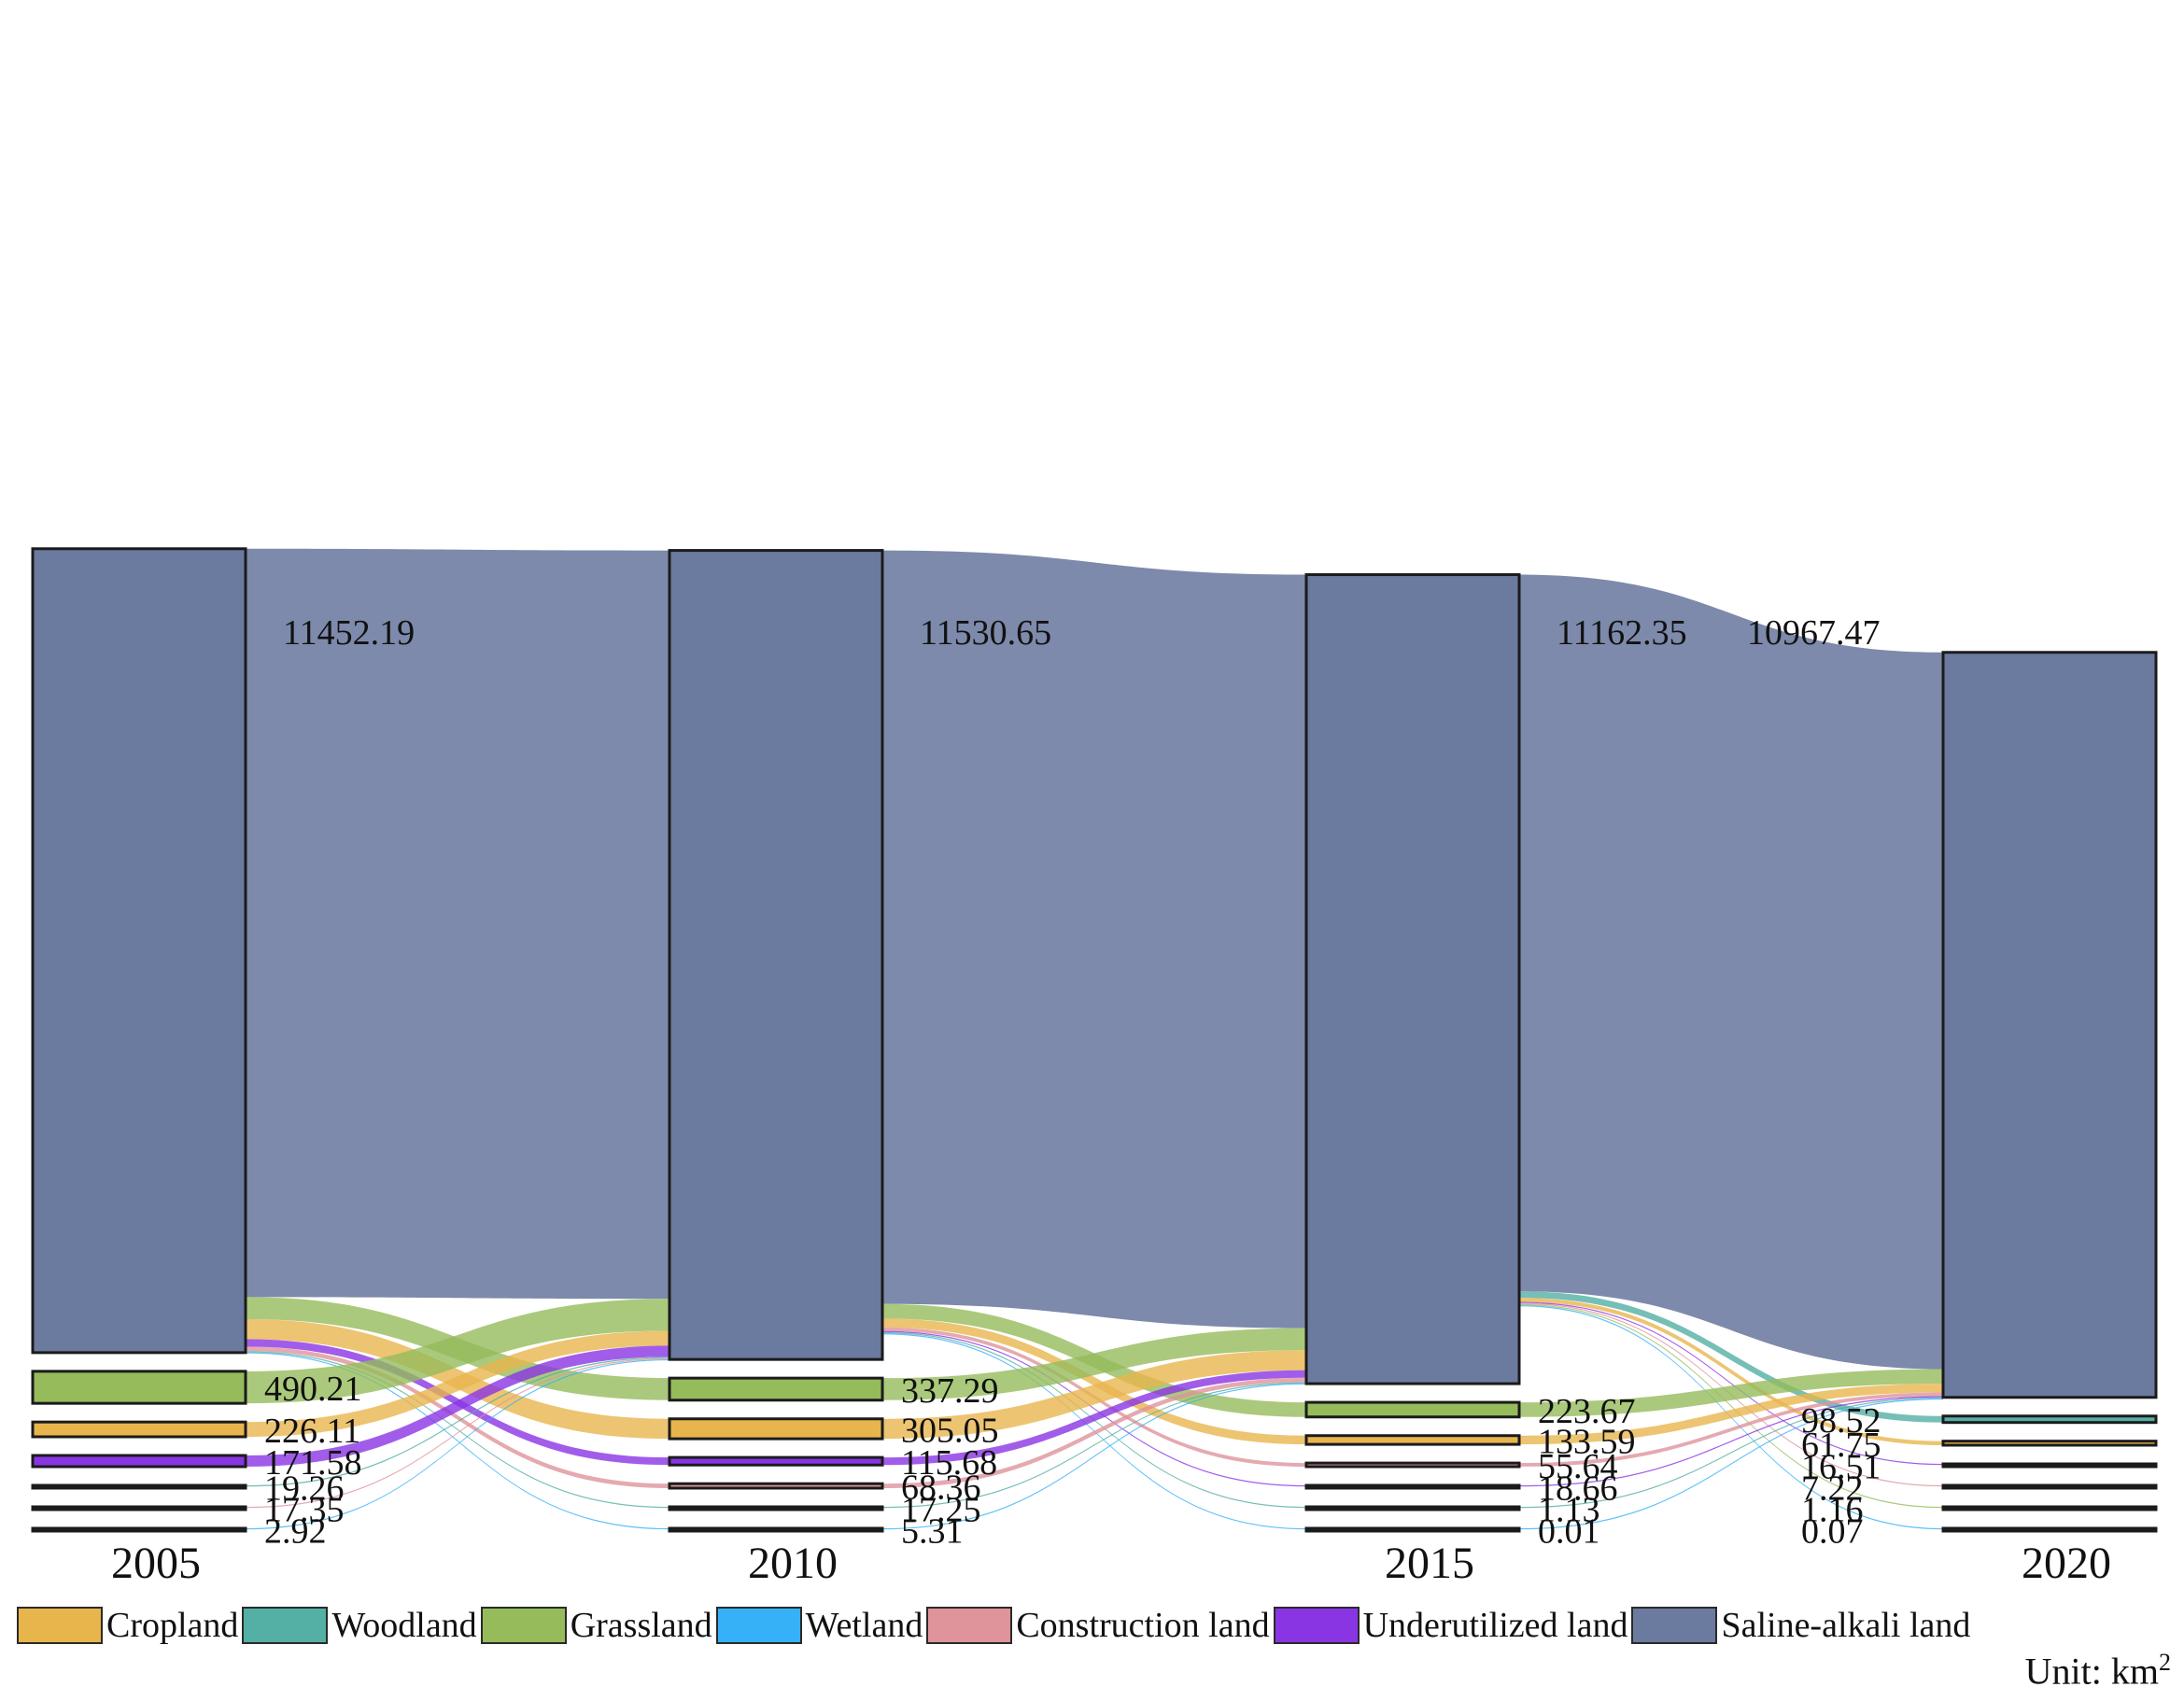 This screenshot has width=2184, height=1701. What do you see at coordinates (776, 1508) in the screenshot?
I see `node-2010-woodland` at bounding box center [776, 1508].